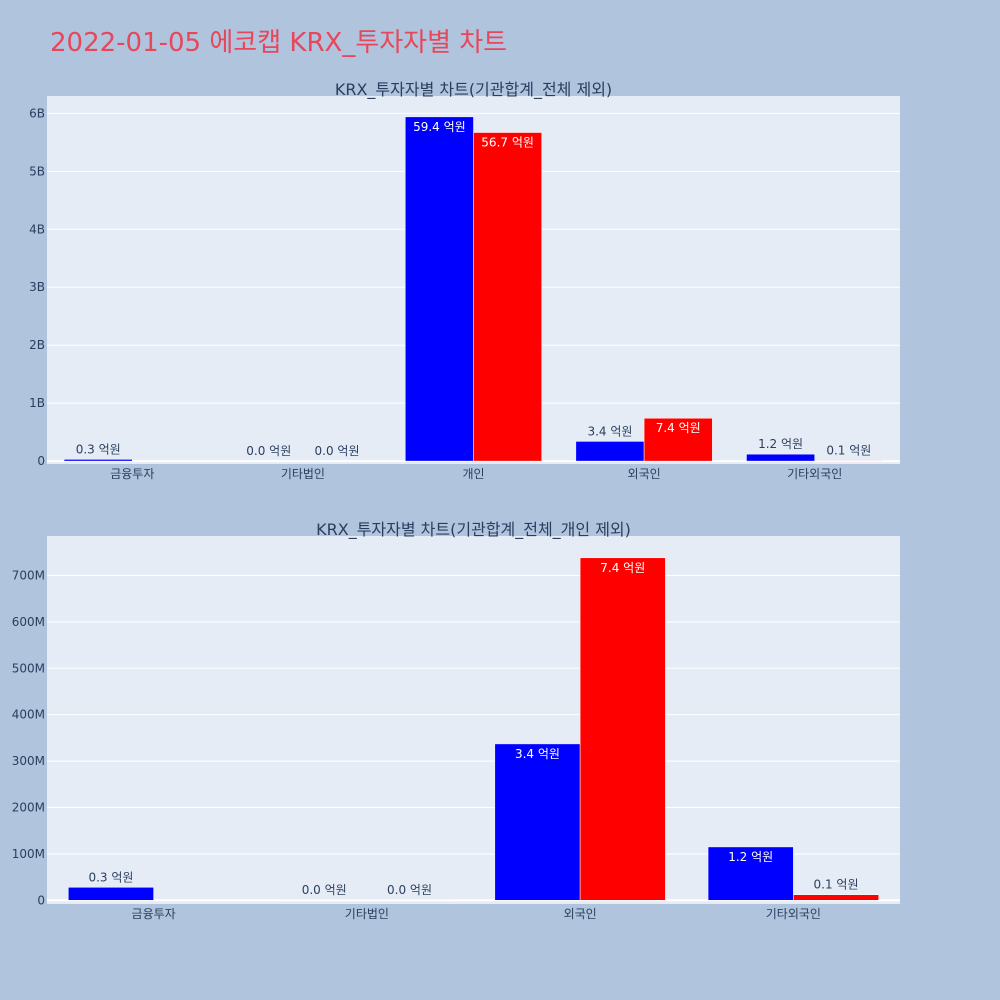  I want to click on y-tick-label: 2B, so click(37, 345).